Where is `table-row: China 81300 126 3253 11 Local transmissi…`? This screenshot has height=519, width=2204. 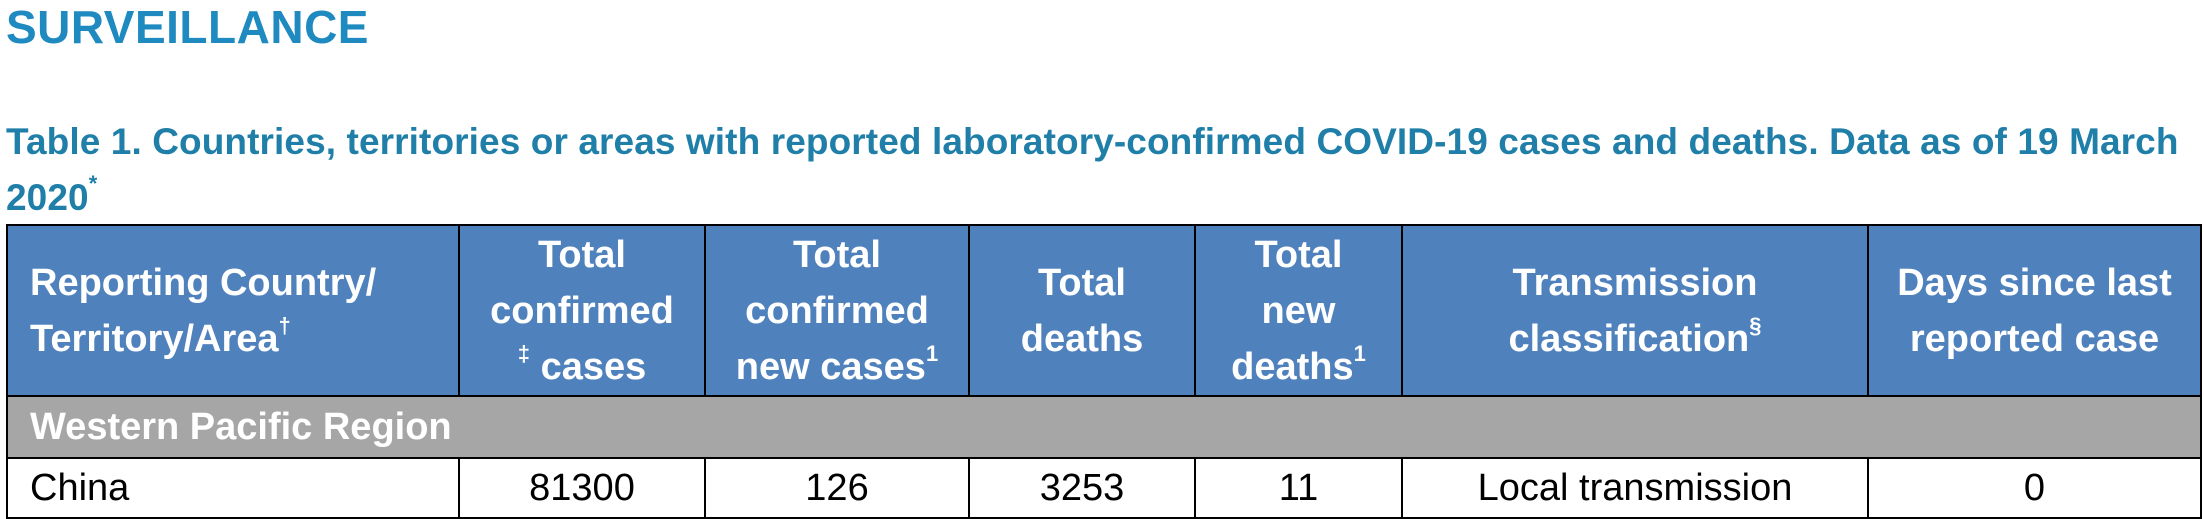 table-row: China 81300 126 3253 11 Local transmissi… is located at coordinates (1104, 488).